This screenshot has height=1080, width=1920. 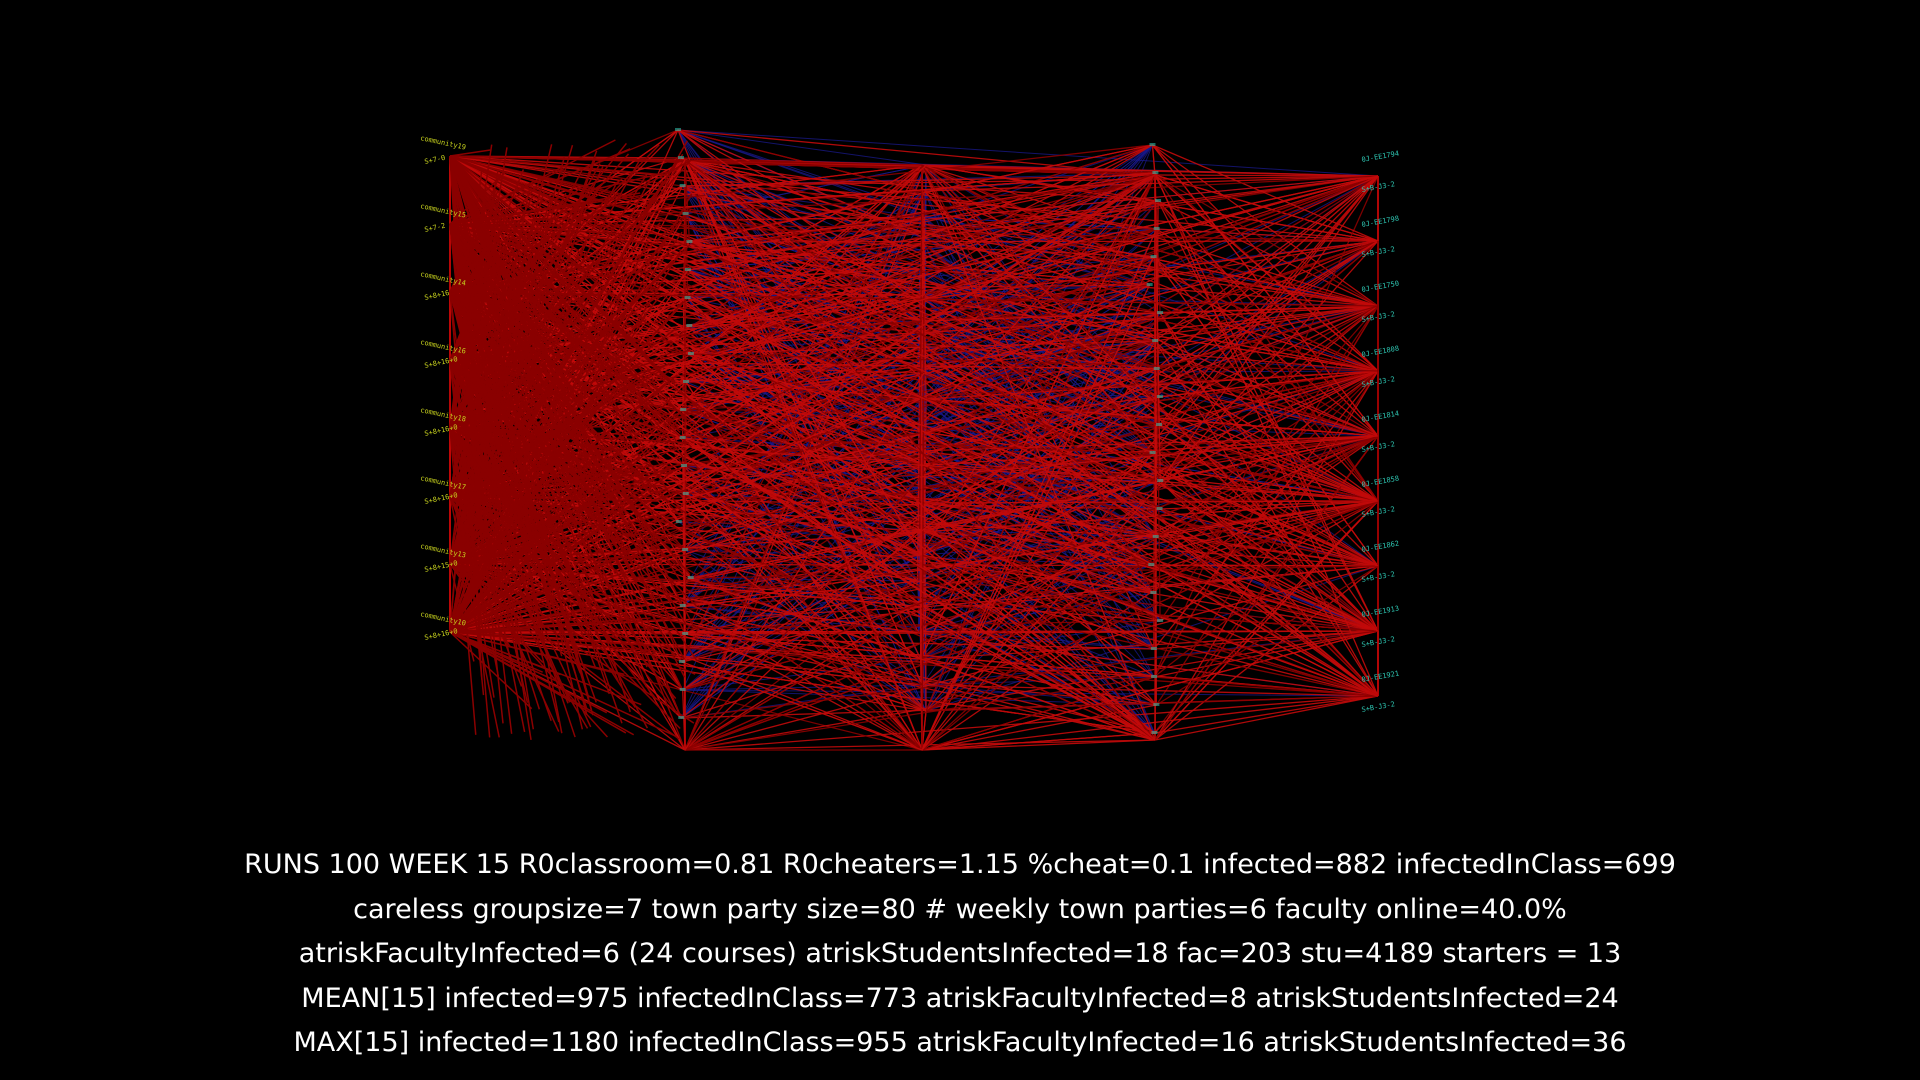 I want to click on course-label: 0J-EE1798, so click(x=1380, y=222).